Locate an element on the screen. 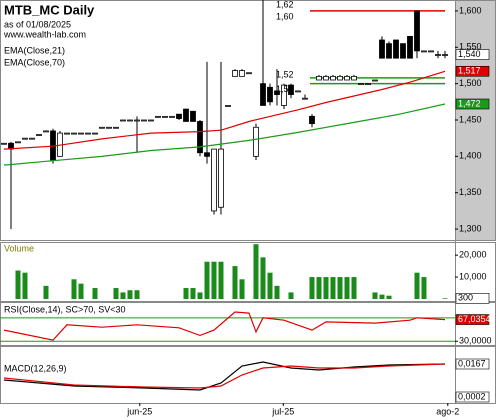 This screenshot has height=420, width=496. subtitle: as of 01/08/2025 is located at coordinates (37, 24).